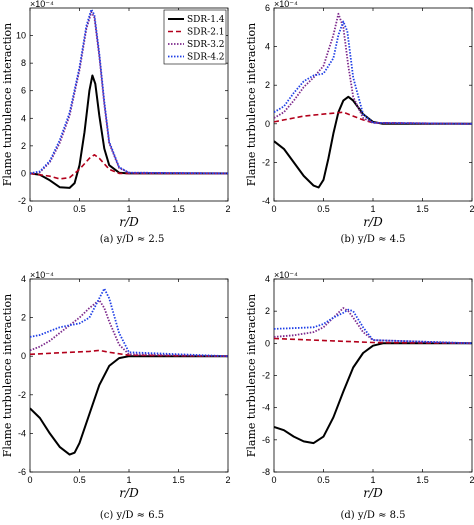  What do you see at coordinates (206, 45) in the screenshot?
I see `legend-label: SDR-3.2` at bounding box center [206, 45].